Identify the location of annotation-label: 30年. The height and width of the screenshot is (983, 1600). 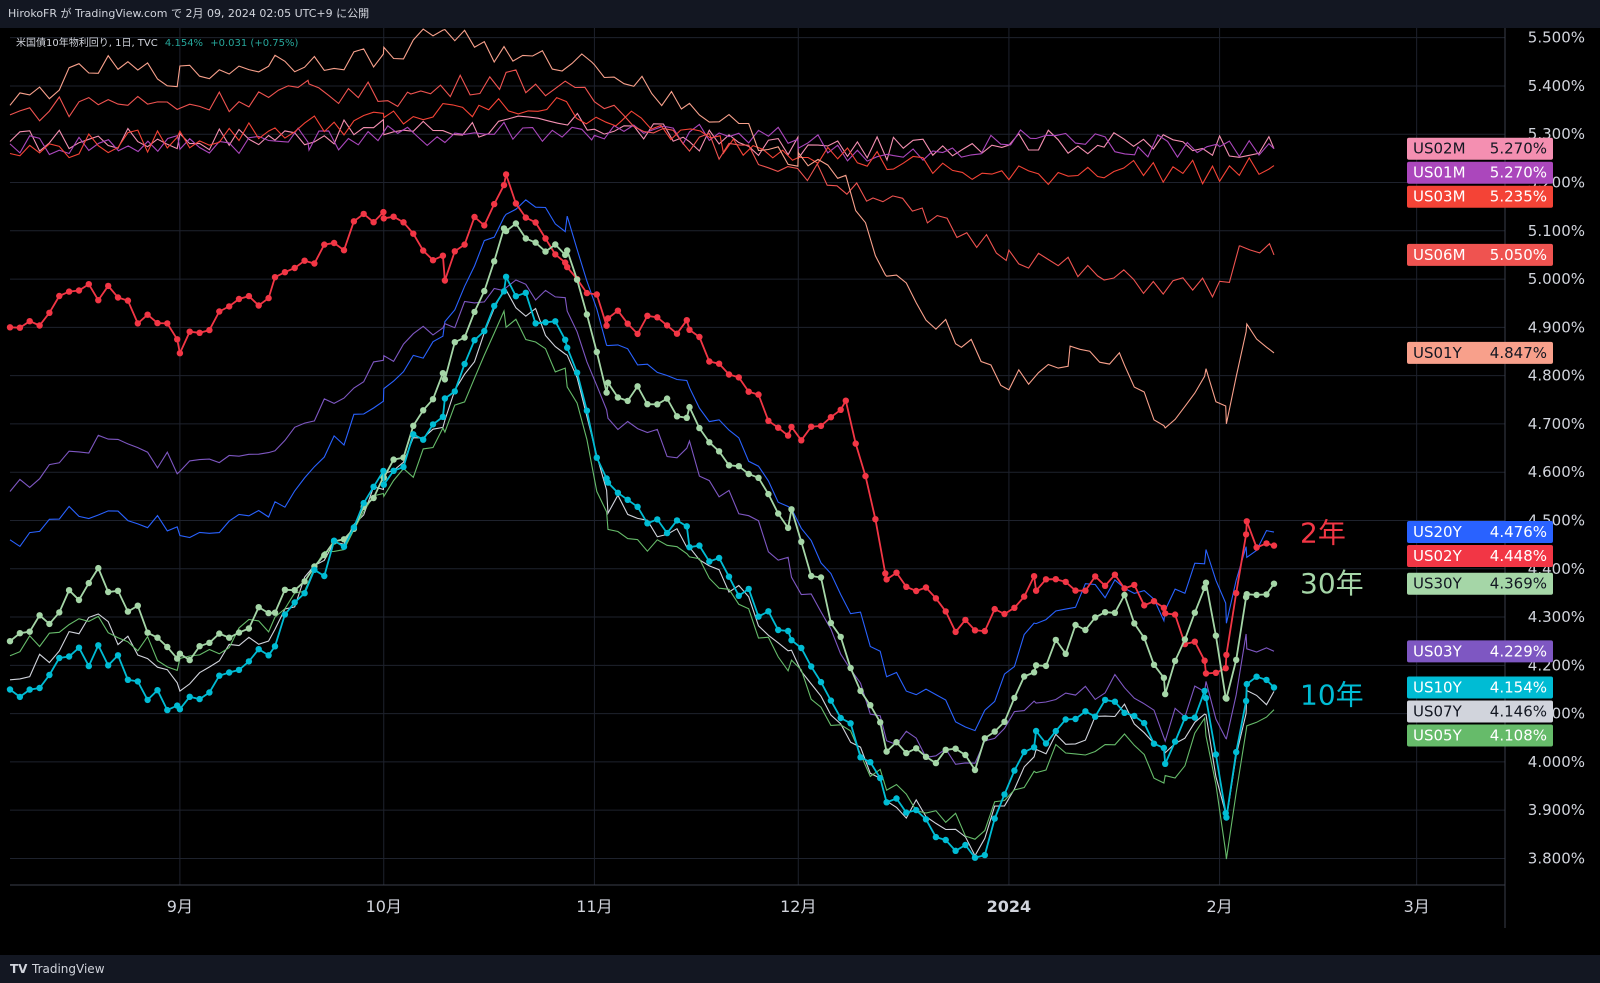
(1332, 583).